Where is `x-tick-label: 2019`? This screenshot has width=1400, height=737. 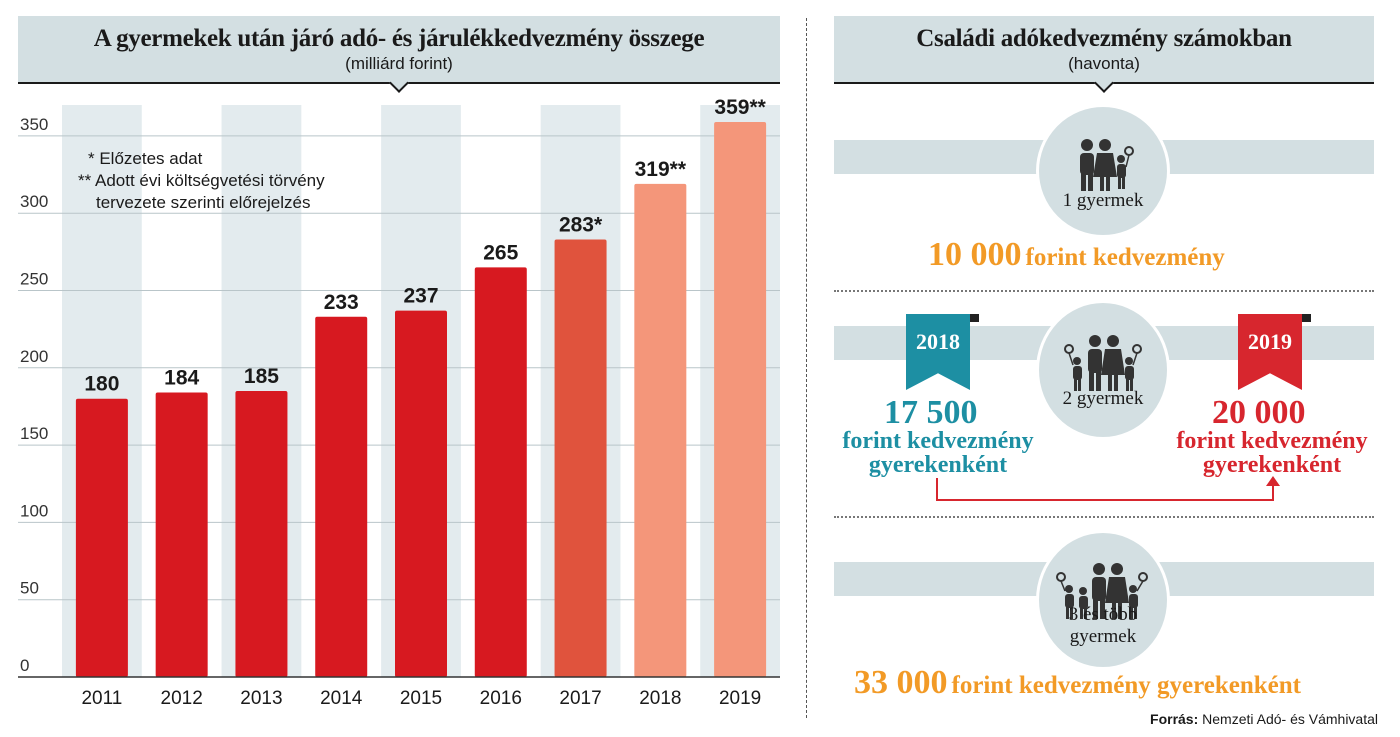 x-tick-label: 2019 is located at coordinates (740, 698).